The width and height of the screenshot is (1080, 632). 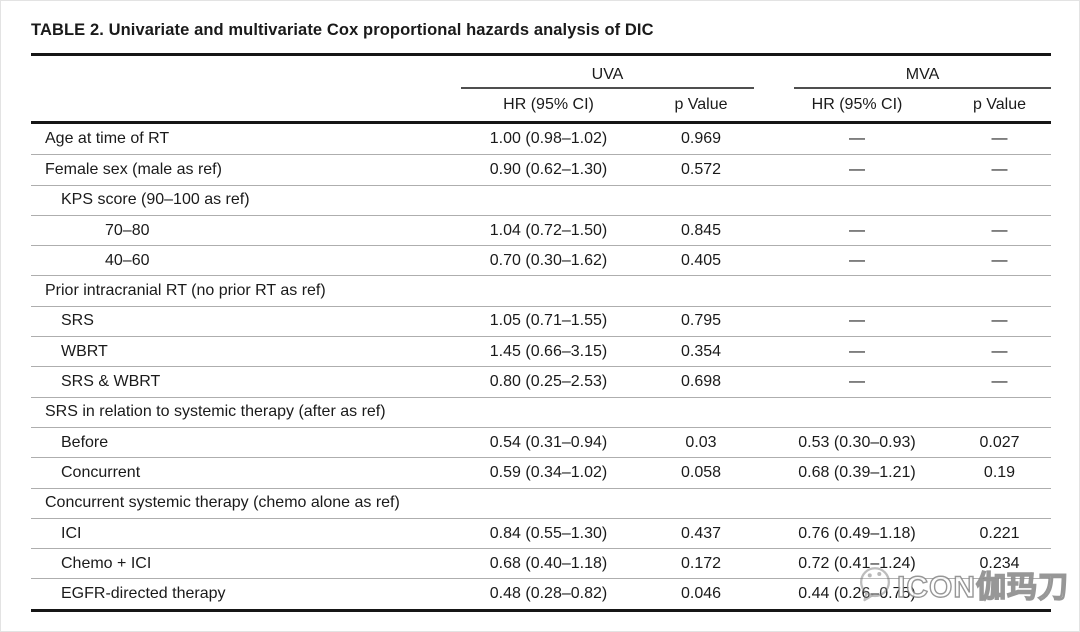 I want to click on group-header-spacer, so click(x=246, y=72).